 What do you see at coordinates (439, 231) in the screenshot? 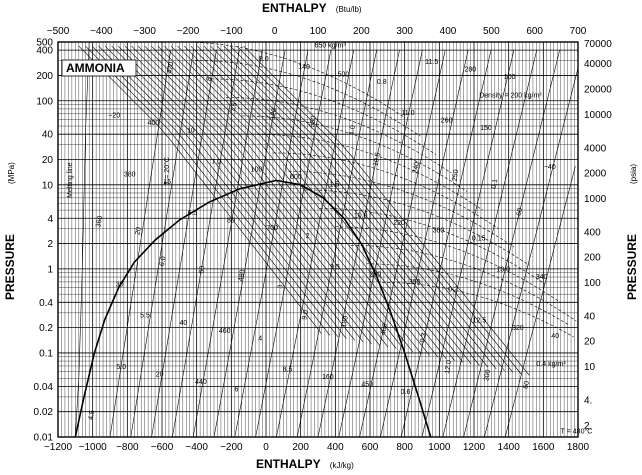
I see `curve-label: 300` at bounding box center [439, 231].